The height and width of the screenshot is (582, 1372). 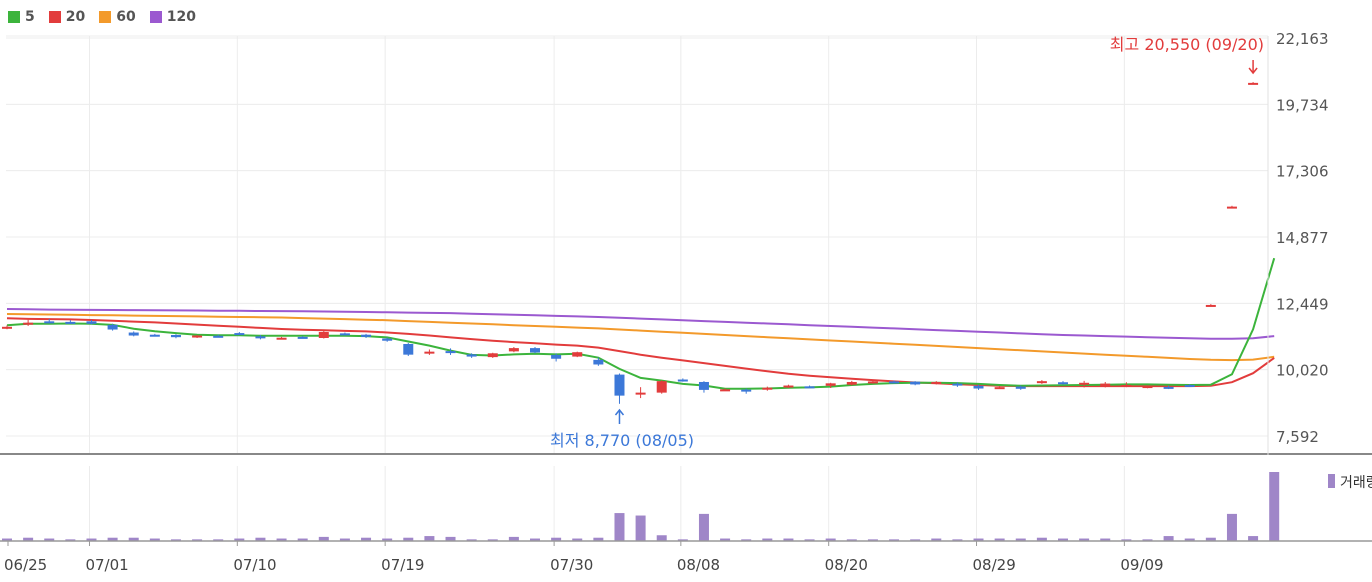 I want to click on legend-label-ma20: 20, so click(x=75, y=17).